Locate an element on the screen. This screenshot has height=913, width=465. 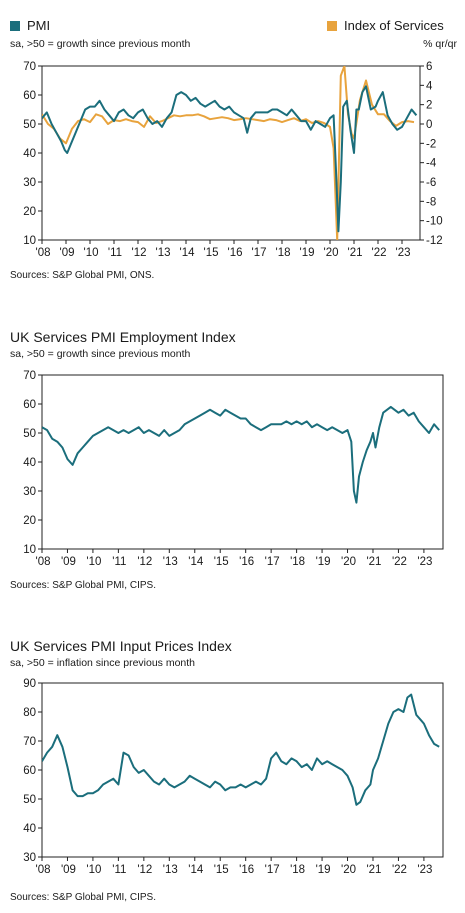
chart2-xtick-label: '13 is located at coordinates (170, 562).